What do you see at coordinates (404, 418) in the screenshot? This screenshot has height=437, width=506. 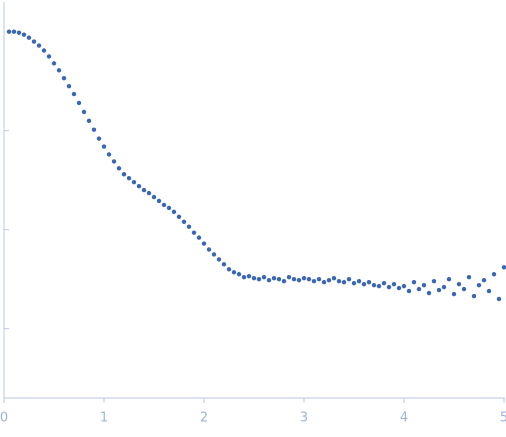 I see `x-tick-label: 4` at bounding box center [404, 418].